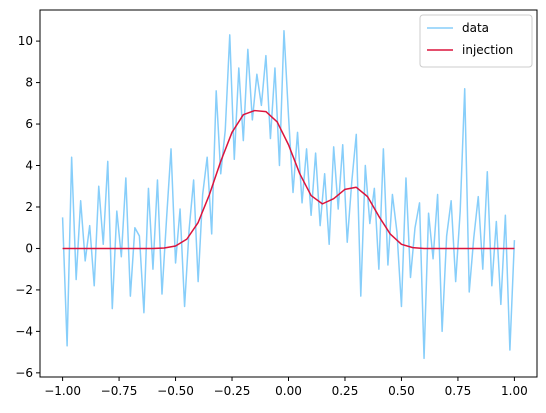 Image resolution: width=546 pixels, height=413 pixels. Describe the element at coordinates (475, 28) in the screenshot. I see `legend-label-data: data` at that location.